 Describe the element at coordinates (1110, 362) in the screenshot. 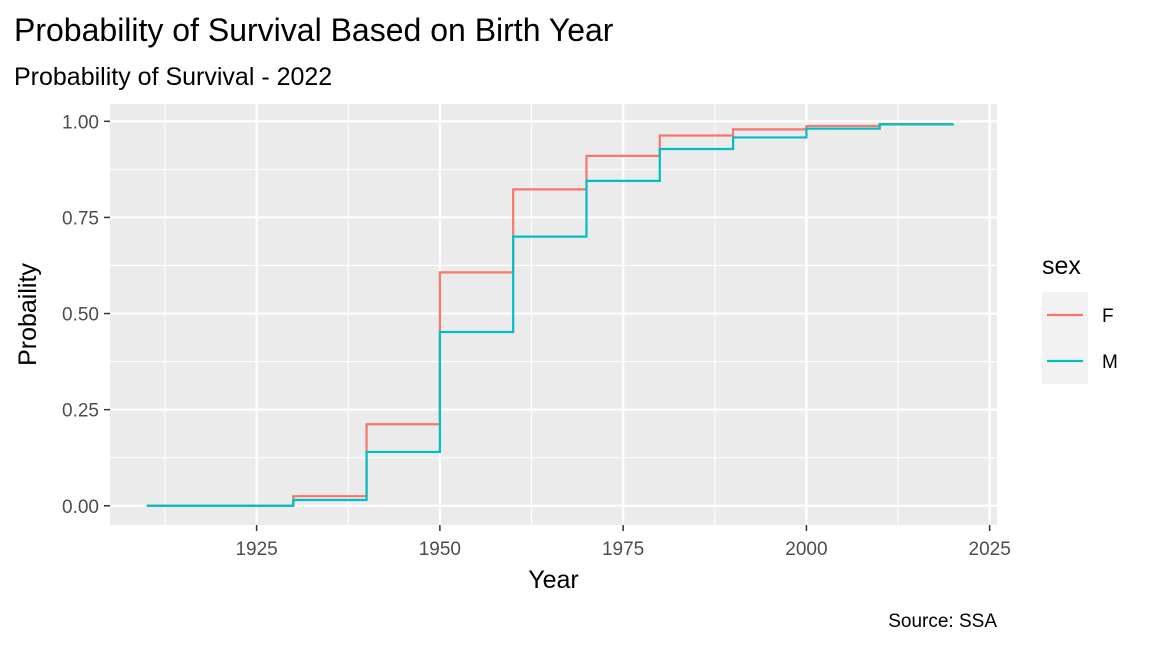

I see `legend-label-m: M` at that location.